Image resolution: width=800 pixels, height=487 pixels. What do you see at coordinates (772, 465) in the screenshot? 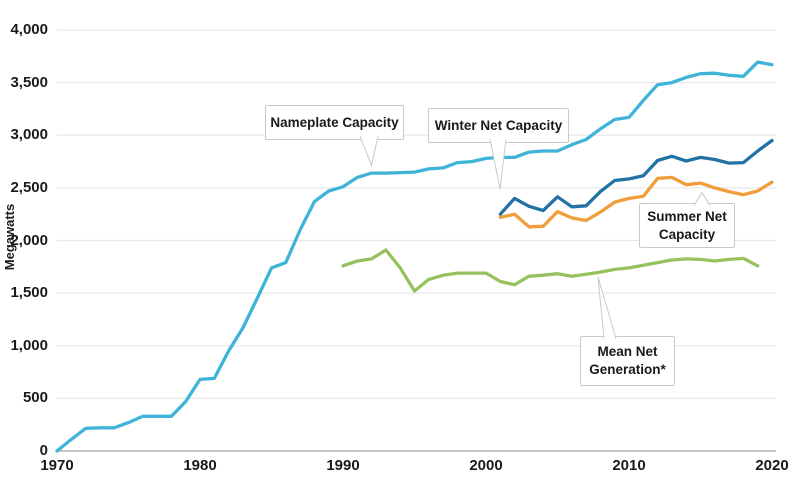
I see `x-tick-2020: 2020` at bounding box center [772, 465].